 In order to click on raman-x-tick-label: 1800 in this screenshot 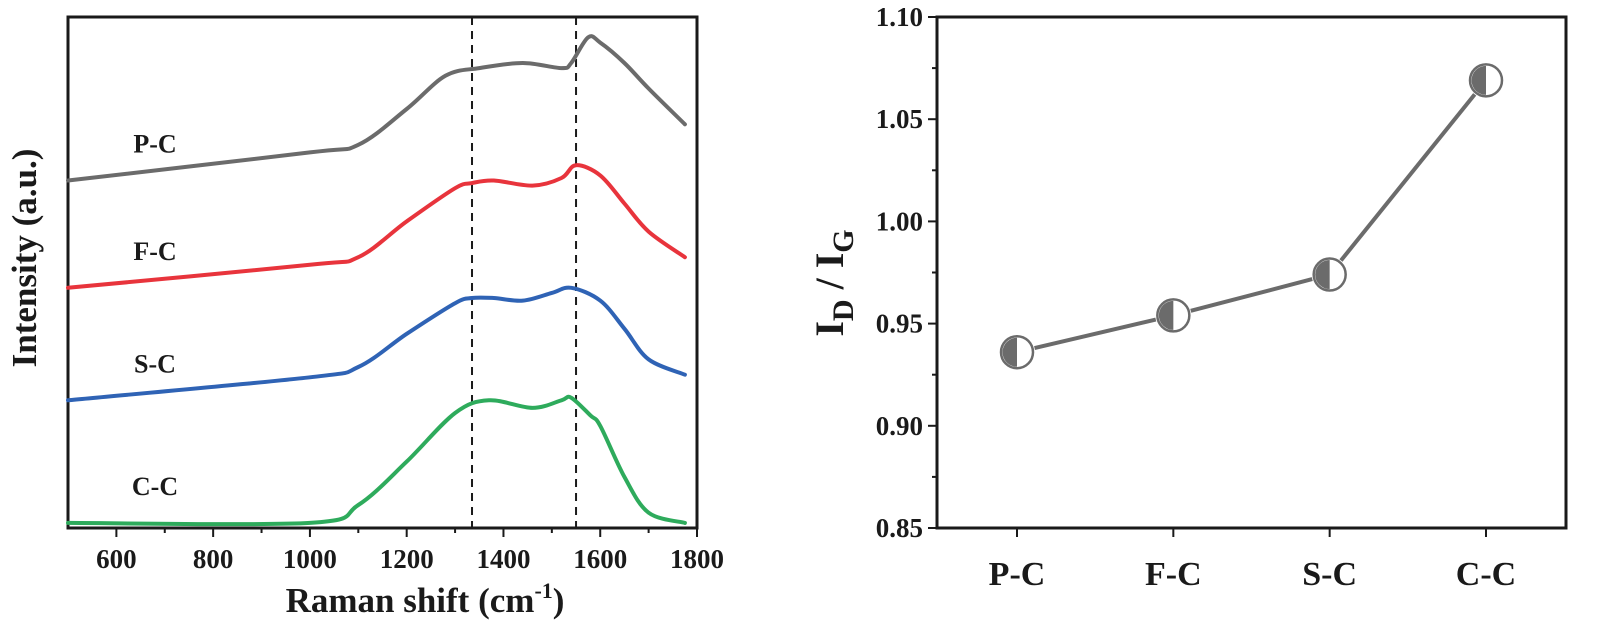, I will do `click(697, 559)`.